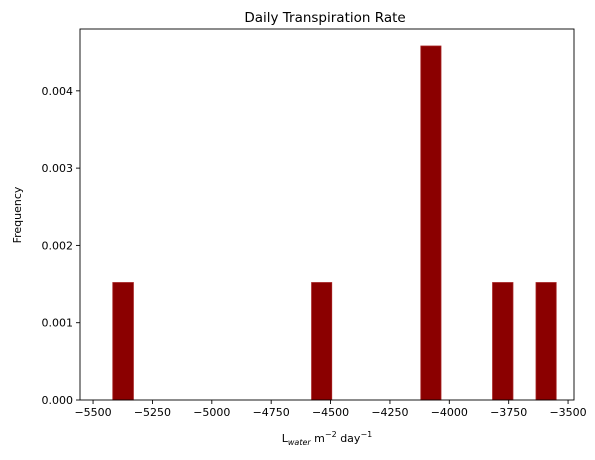  What do you see at coordinates (58, 168) in the screenshot?
I see `y-tick-label: 0.003` at bounding box center [58, 168].